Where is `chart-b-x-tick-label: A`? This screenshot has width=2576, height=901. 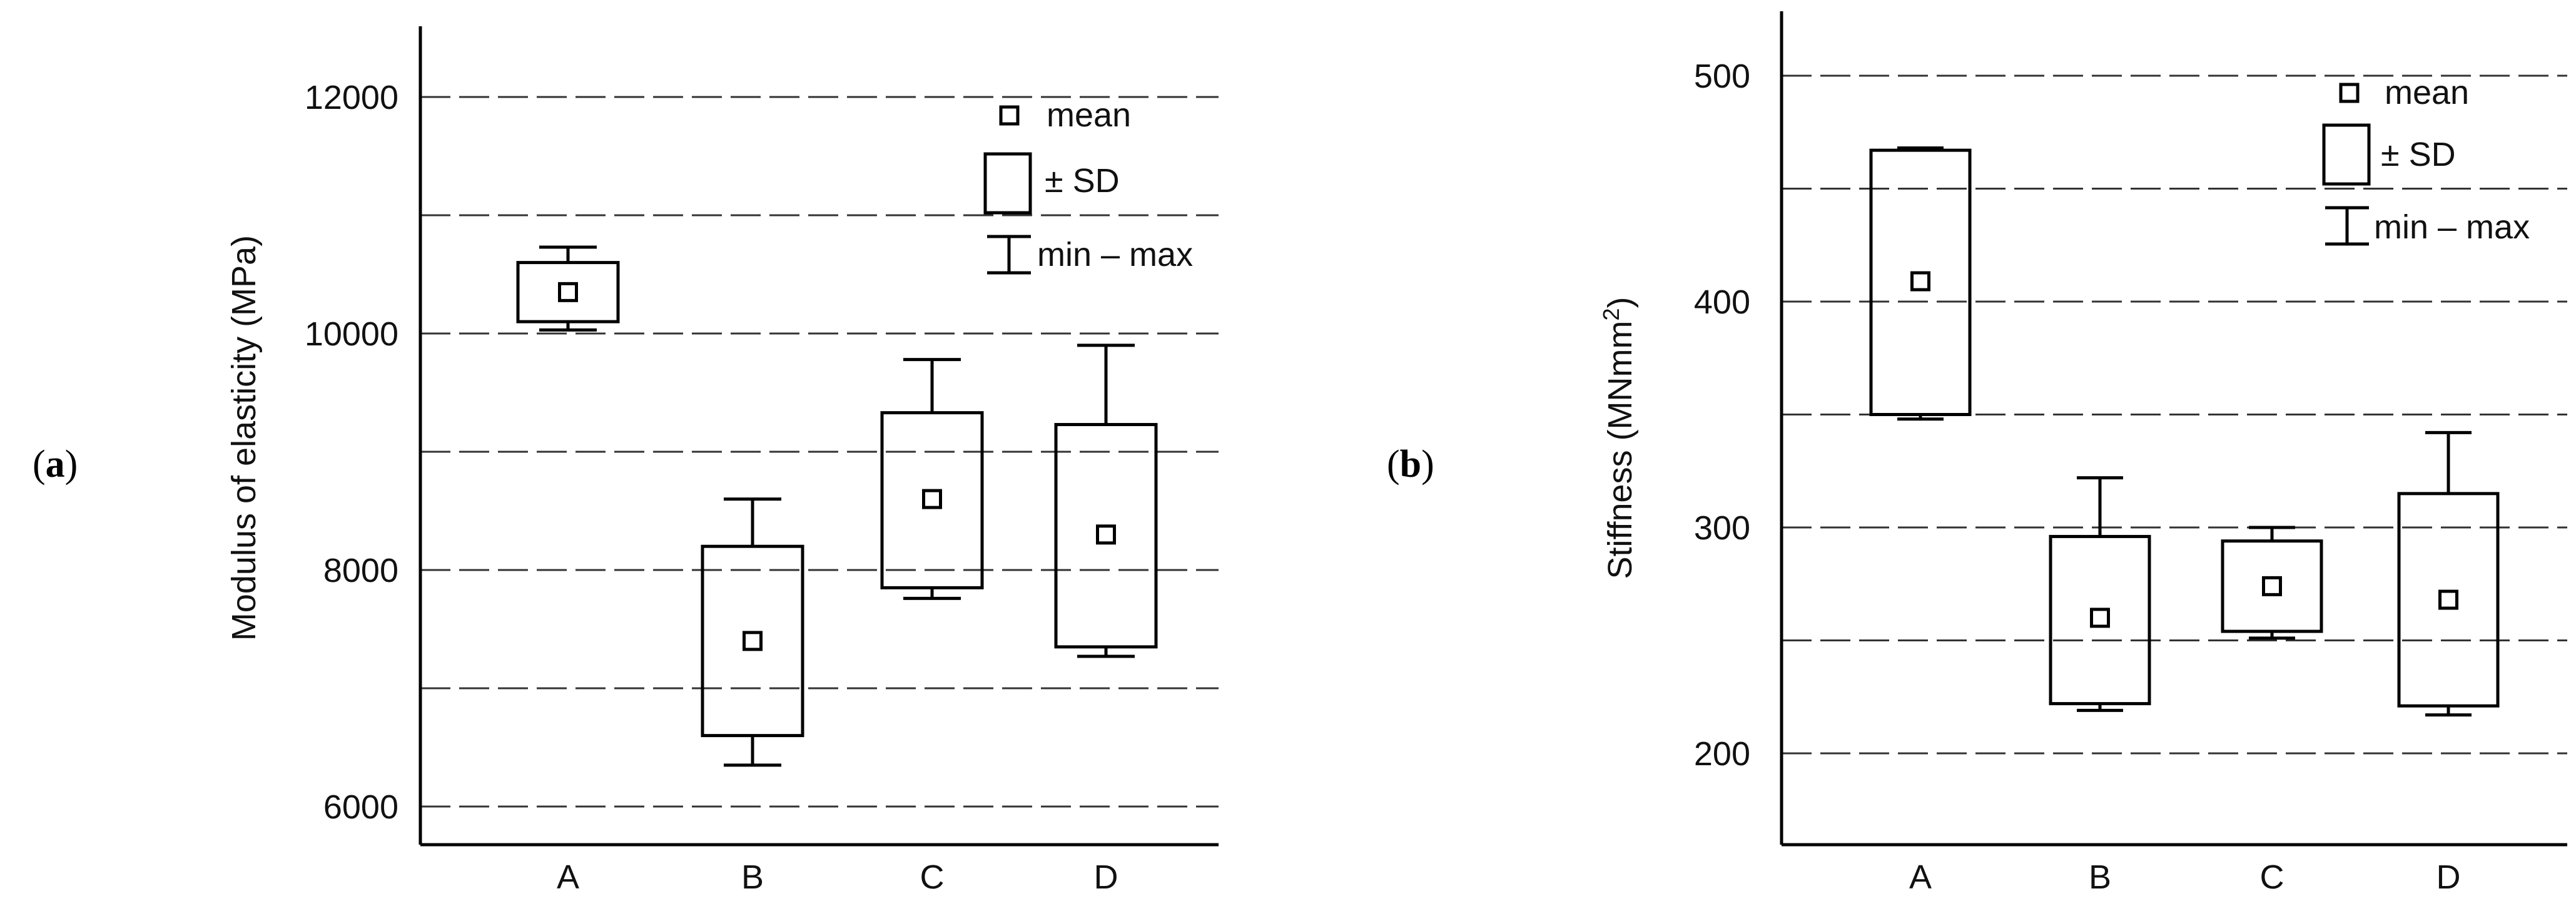
chart-b-x-tick-label: A is located at coordinates (1921, 877).